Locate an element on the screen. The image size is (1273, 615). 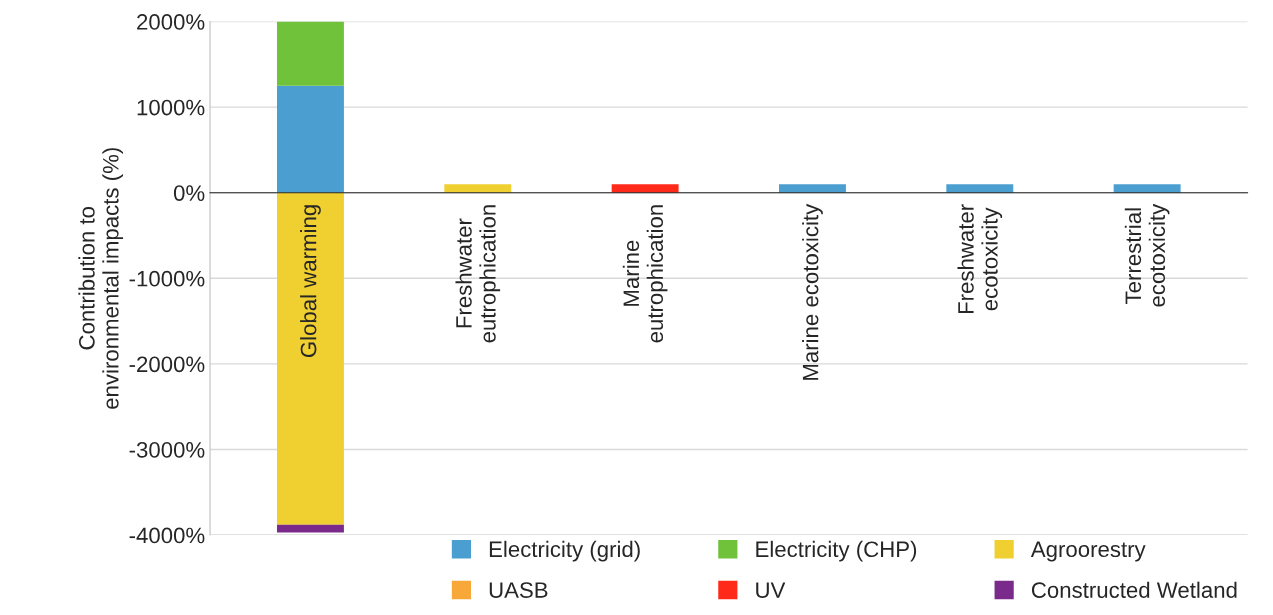
x-tick-label: Global warming is located at coordinates (310, 281).